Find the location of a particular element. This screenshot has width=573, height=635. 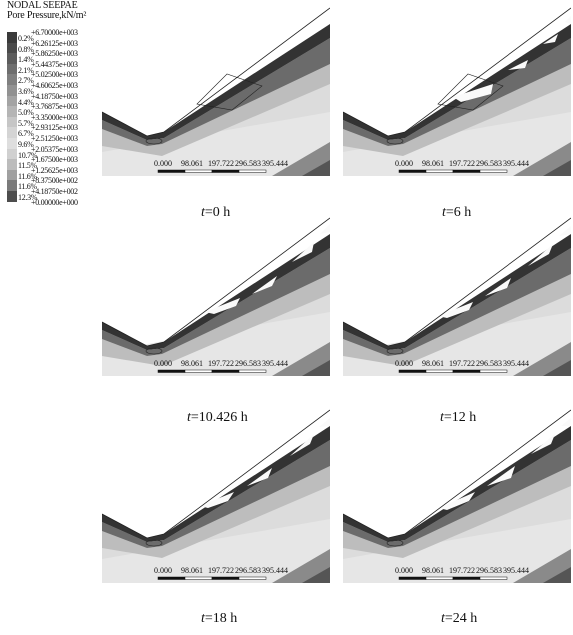

legend-percent: 12.3% is located at coordinates (28, 197).